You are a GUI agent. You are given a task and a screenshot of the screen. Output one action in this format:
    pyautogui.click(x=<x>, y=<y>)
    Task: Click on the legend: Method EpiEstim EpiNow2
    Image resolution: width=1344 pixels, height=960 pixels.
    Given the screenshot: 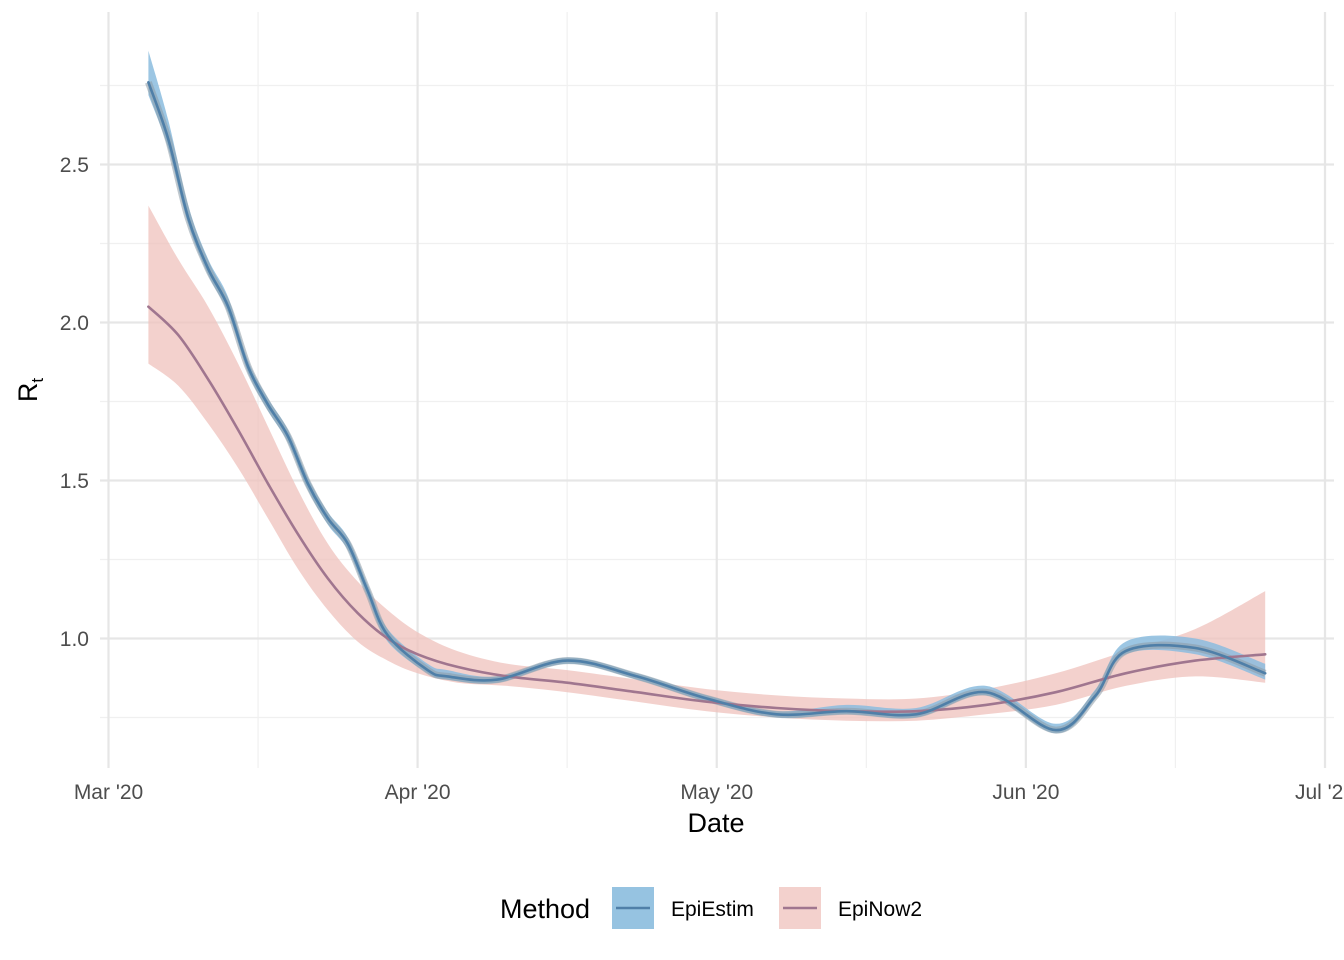 What is the action you would take?
    pyautogui.click(x=711, y=908)
    